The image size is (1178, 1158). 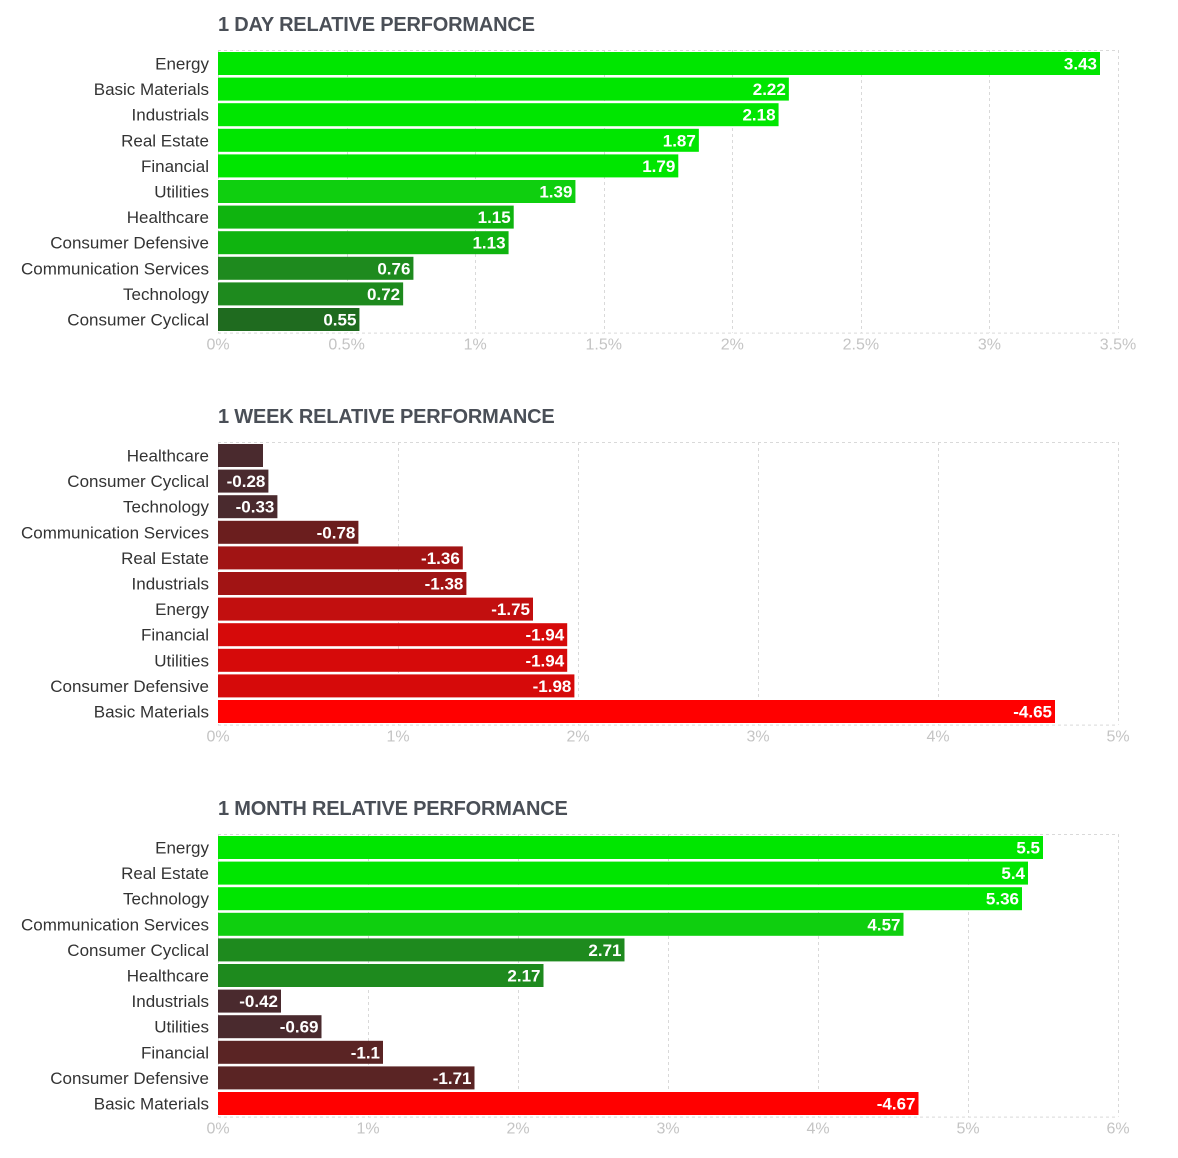 What do you see at coordinates (883, 924) in the screenshot?
I see `value-label: 4.57` at bounding box center [883, 924].